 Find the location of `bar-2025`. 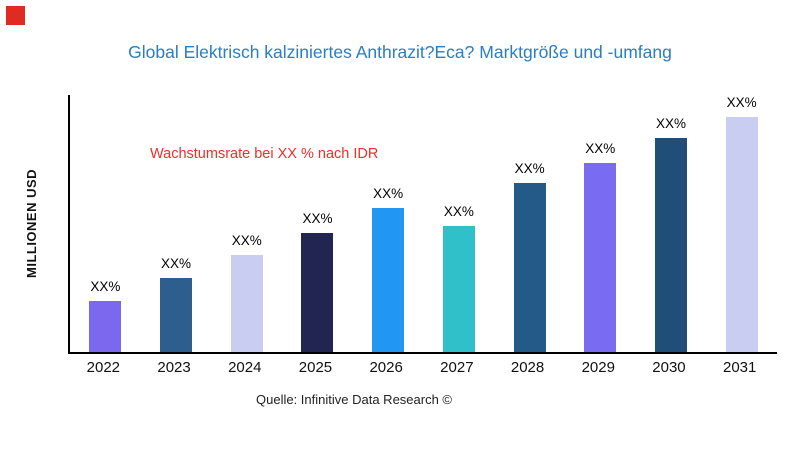

bar-2025 is located at coordinates (317, 292).